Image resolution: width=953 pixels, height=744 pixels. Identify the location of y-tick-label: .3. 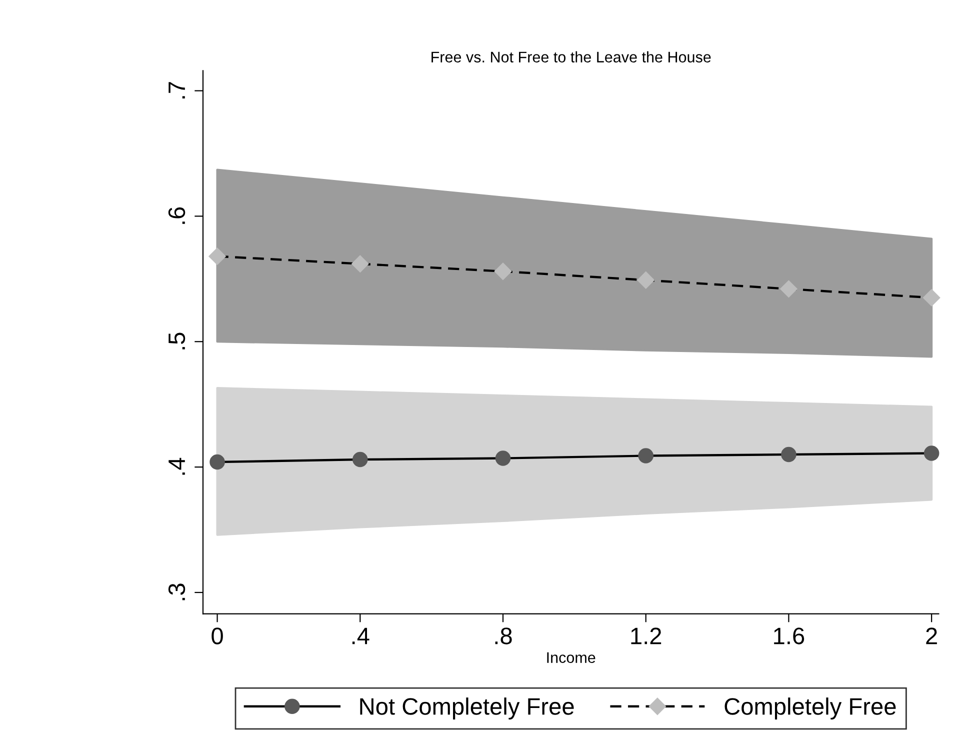
(177, 592).